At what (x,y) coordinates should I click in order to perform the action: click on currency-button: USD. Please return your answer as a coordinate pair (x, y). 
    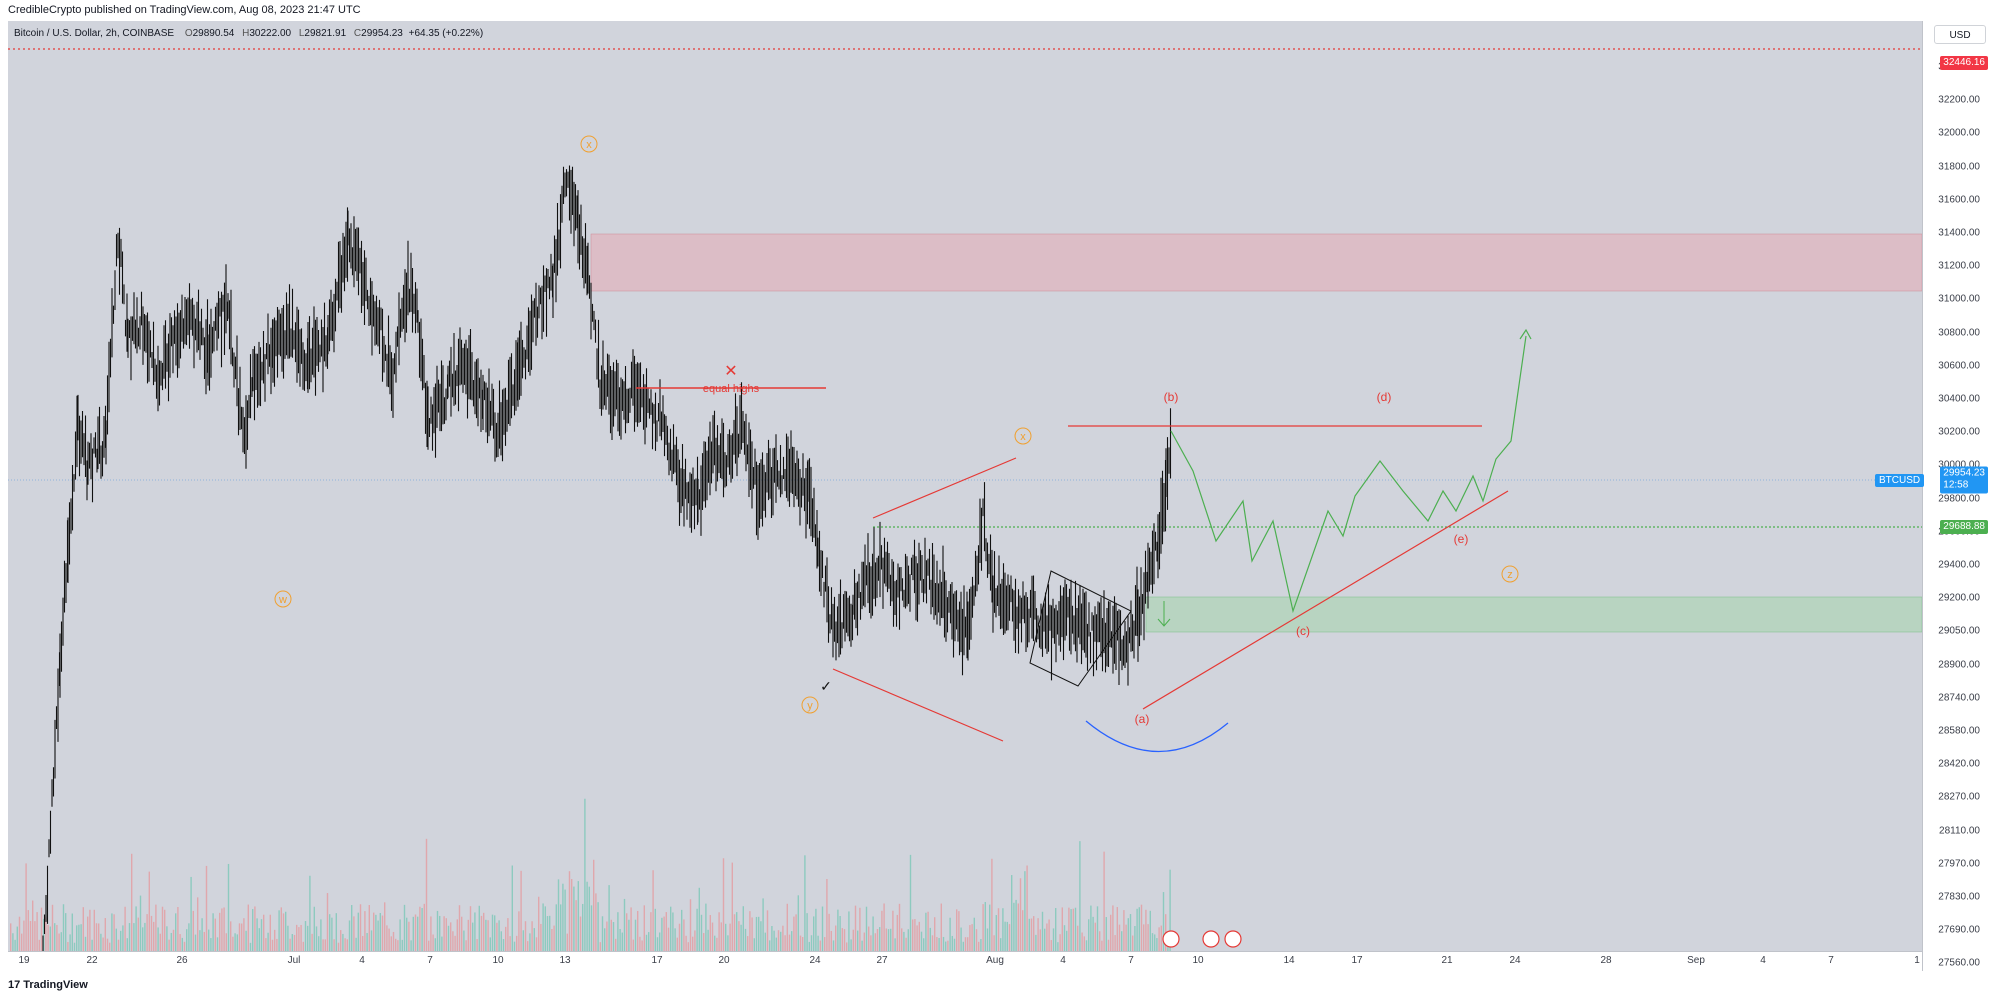
    Looking at the image, I should click on (1960, 34).